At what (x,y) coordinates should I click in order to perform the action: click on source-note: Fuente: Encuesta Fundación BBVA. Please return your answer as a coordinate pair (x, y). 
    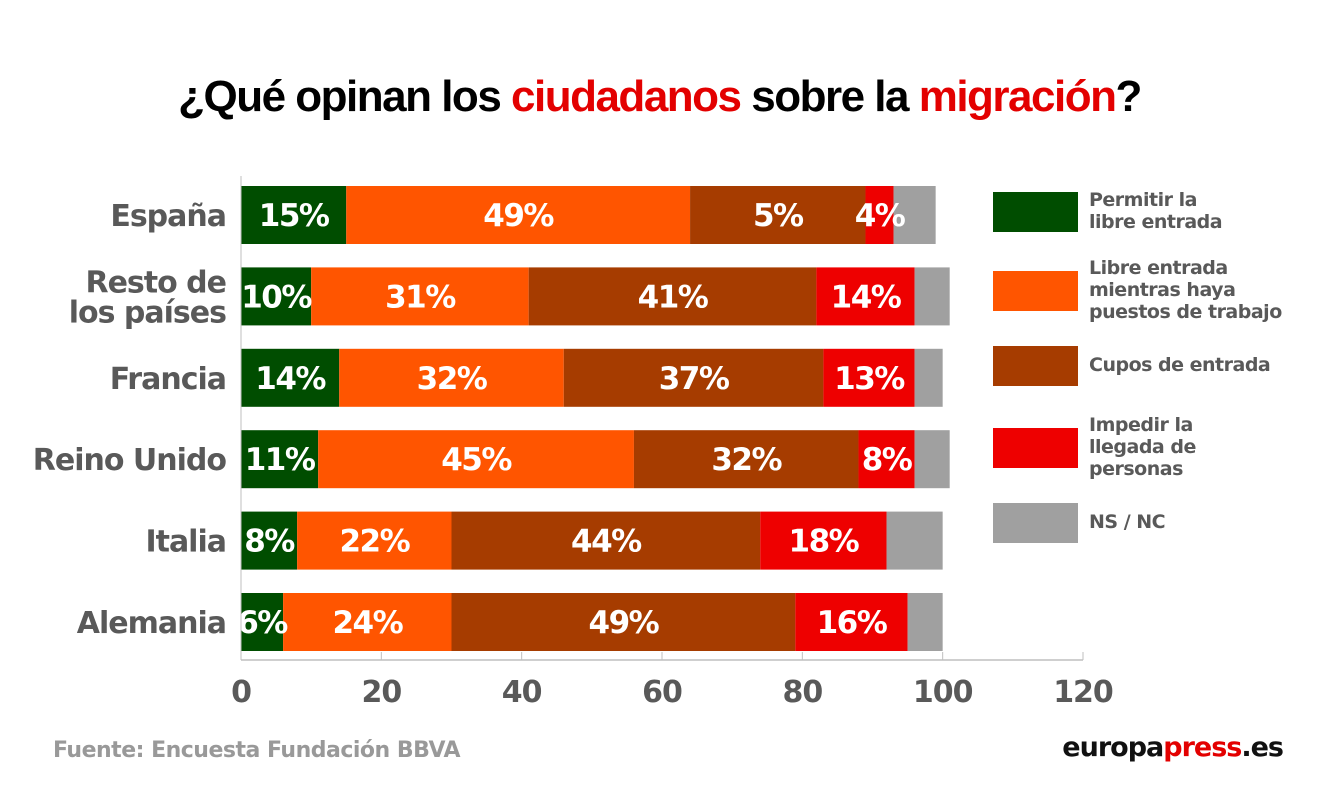
    Looking at the image, I should click on (257, 750).